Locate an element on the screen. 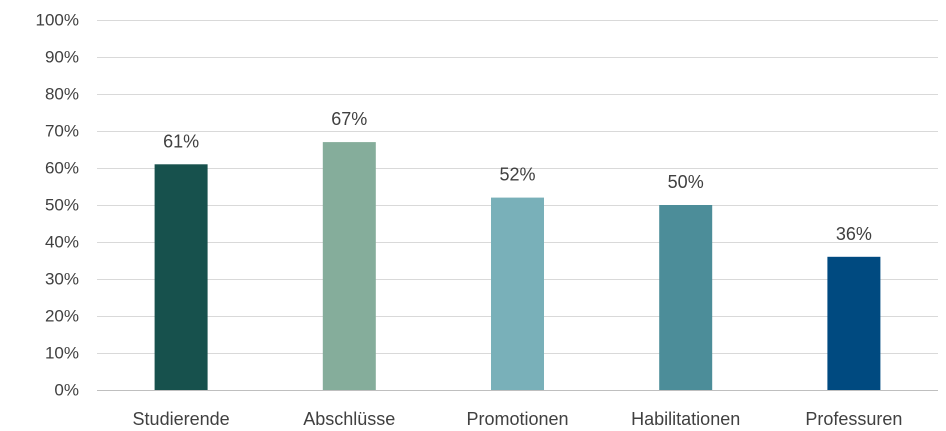 The width and height of the screenshot is (946, 431). bar-professuren is located at coordinates (854, 323).